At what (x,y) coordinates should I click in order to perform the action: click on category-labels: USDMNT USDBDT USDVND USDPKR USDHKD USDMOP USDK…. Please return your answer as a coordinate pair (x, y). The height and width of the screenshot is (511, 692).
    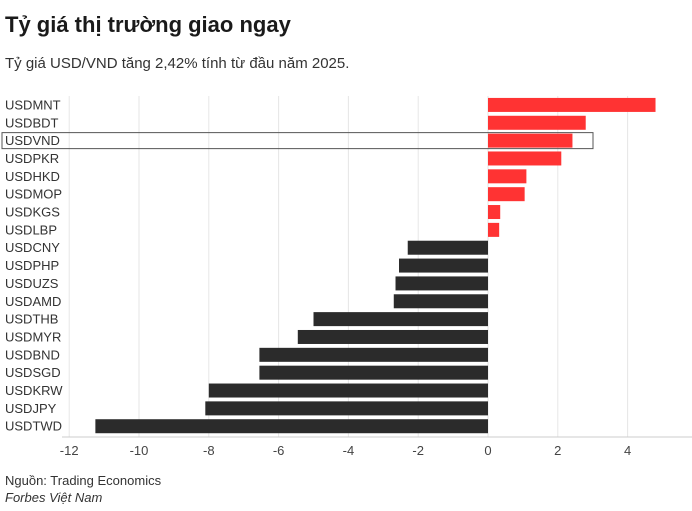
    Looking at the image, I should click on (34, 265).